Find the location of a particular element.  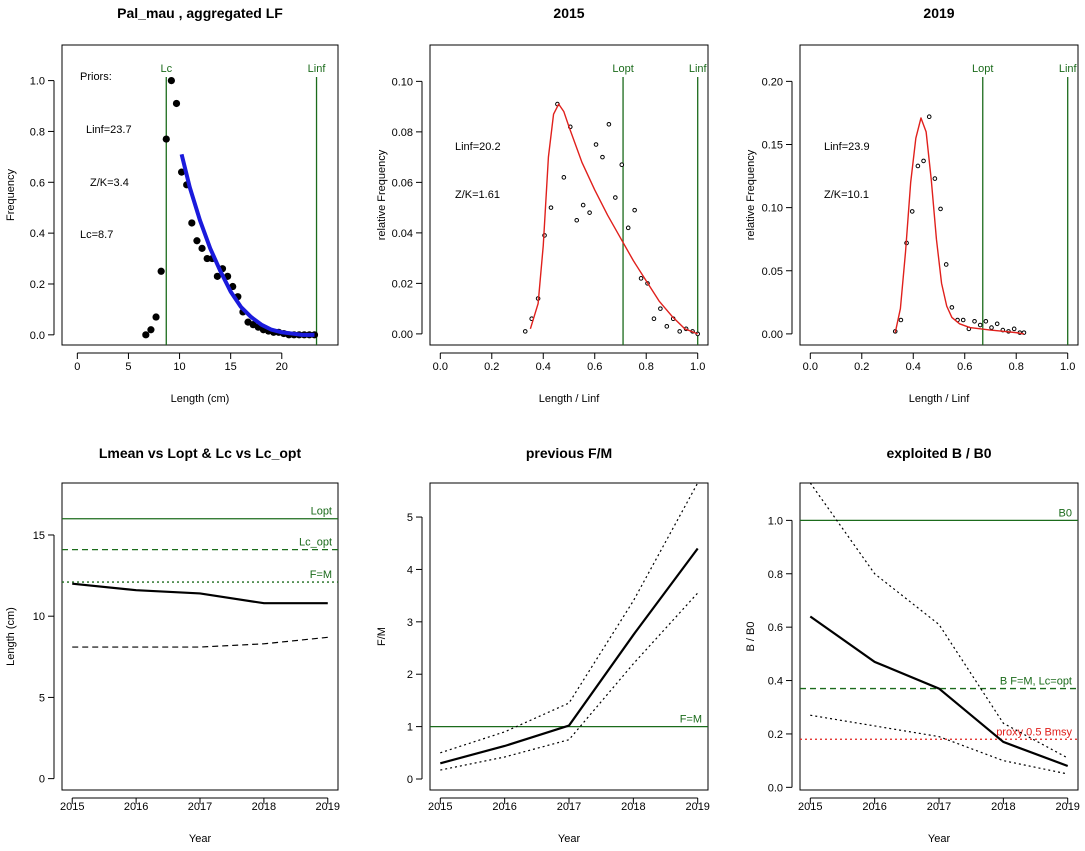

y-tick-label: 0.04 is located at coordinates (402, 234).